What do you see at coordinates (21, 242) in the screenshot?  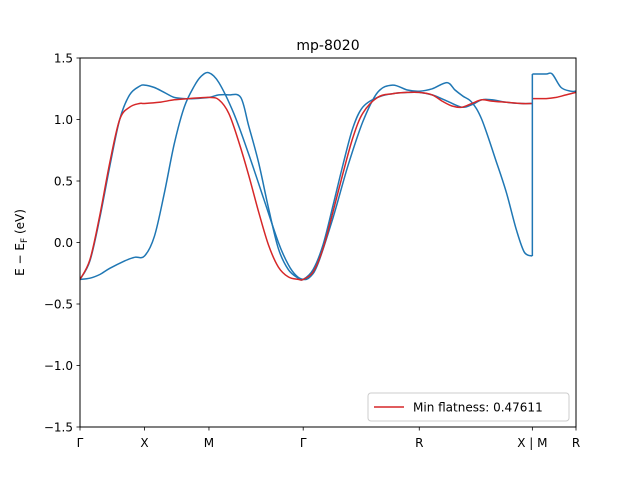 I see `y-axis-label: E − EF (eV)` at bounding box center [21, 242].